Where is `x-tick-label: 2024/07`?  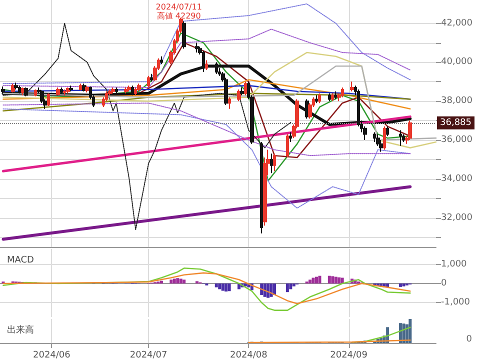 x-tick-label: 2024/07 is located at coordinates (149, 355).